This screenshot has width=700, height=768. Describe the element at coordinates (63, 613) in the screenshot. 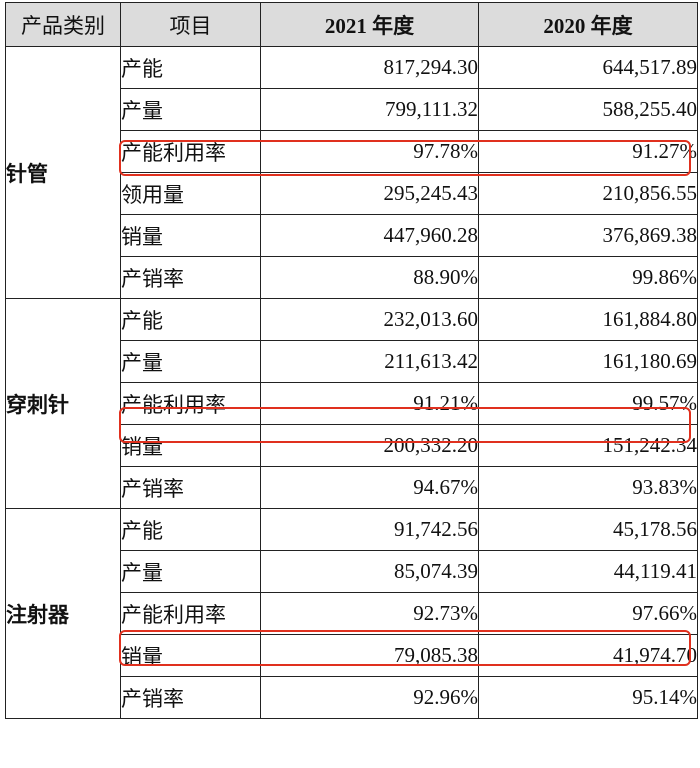

I see `category-cell-syringe: 注射器` at that location.